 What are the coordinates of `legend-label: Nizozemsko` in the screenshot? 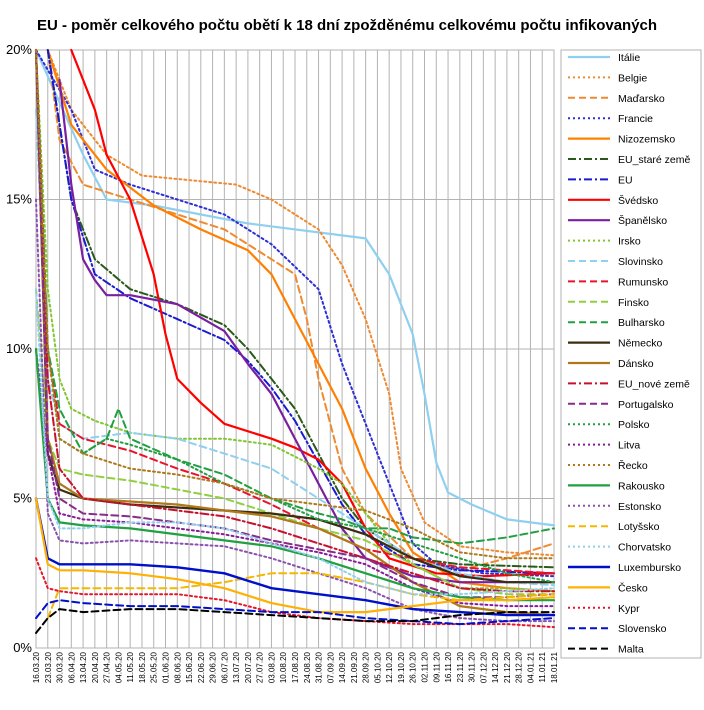 It's located at (646, 140).